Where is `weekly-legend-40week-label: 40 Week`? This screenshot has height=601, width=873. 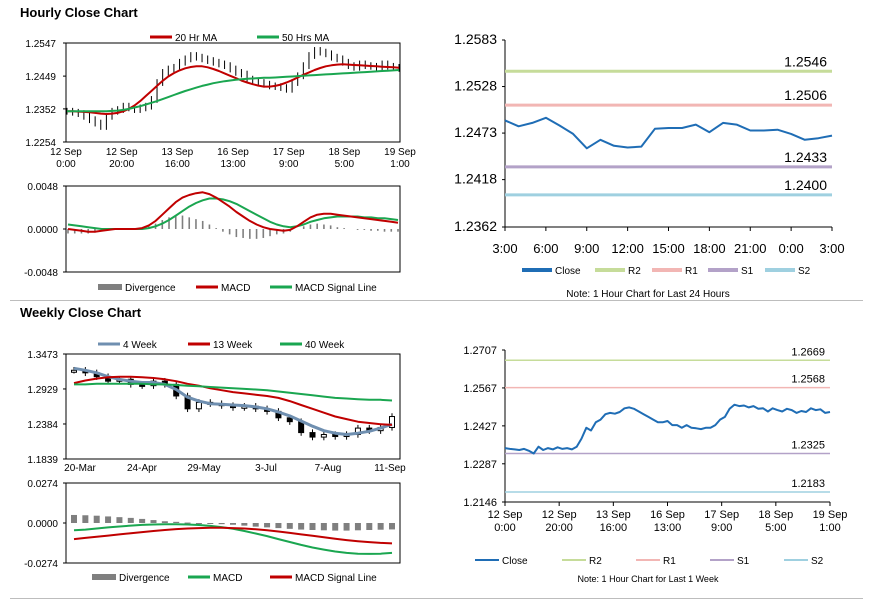
weekly-legend-40week-label: 40 Week is located at coordinates (325, 345).